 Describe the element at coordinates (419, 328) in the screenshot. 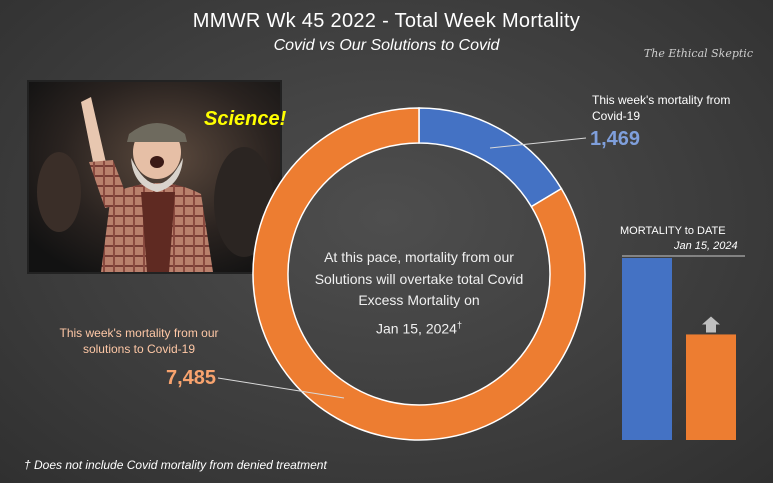

I see `center-date: Jan 15, 2024†` at that location.